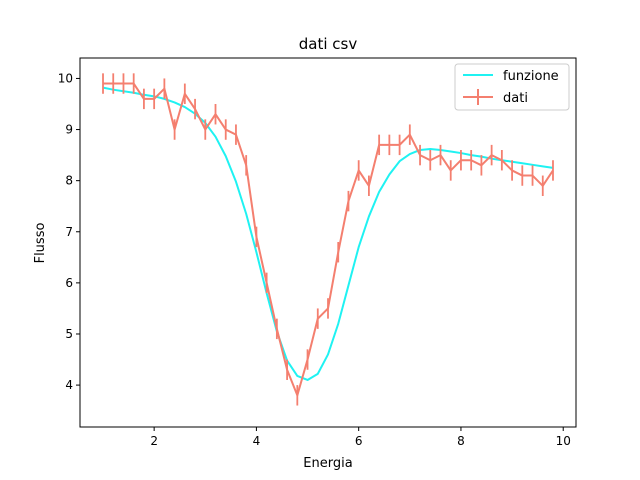 Image resolution: width=640 pixels, height=480 pixels. What do you see at coordinates (328, 44) in the screenshot?
I see `chart-title: dati csv` at bounding box center [328, 44].